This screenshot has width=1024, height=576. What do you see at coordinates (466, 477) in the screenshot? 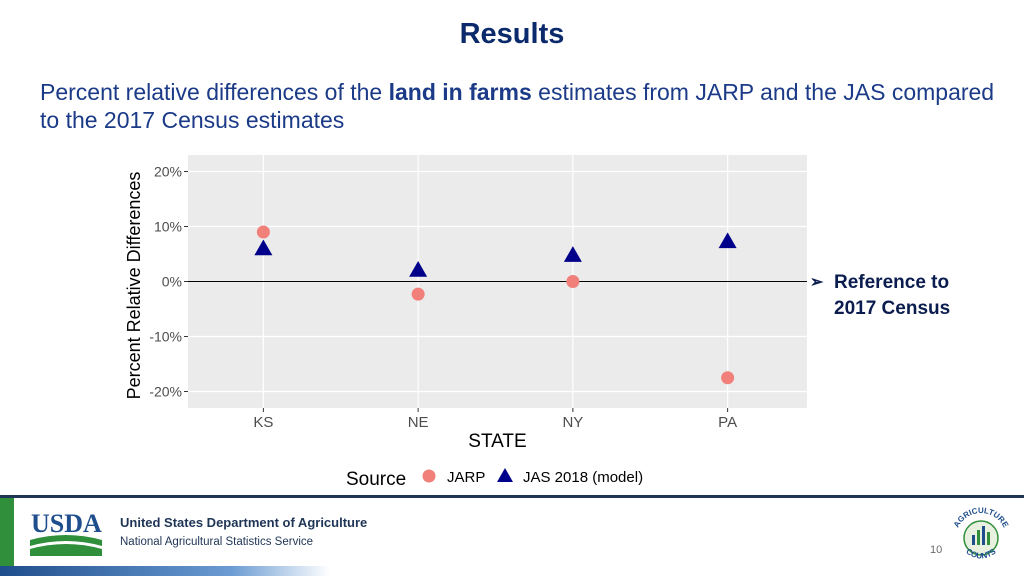
I see `legend-jarp-label: JARP` at bounding box center [466, 477].